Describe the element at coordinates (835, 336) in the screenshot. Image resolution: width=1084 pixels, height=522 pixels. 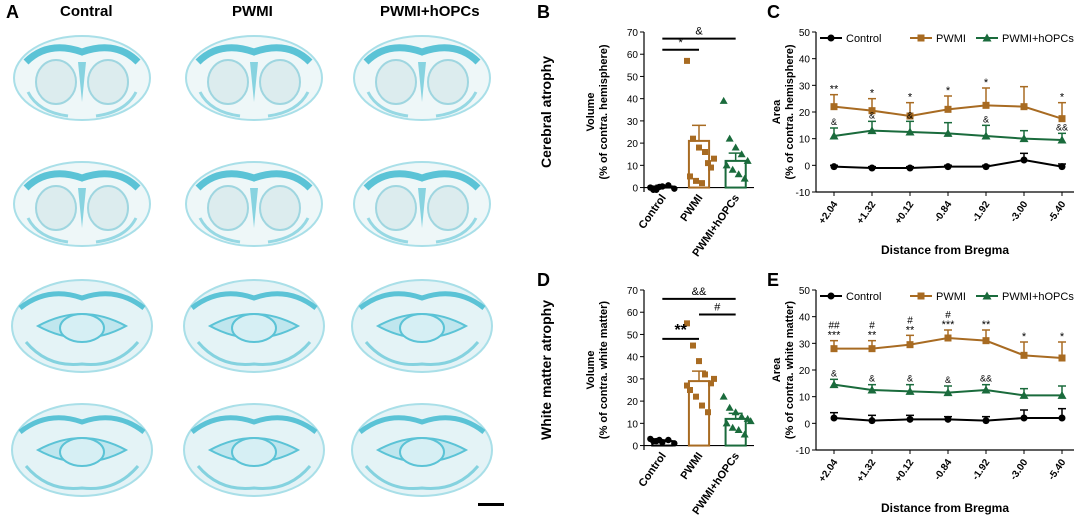
I see `significance-marker: ***` at that location.